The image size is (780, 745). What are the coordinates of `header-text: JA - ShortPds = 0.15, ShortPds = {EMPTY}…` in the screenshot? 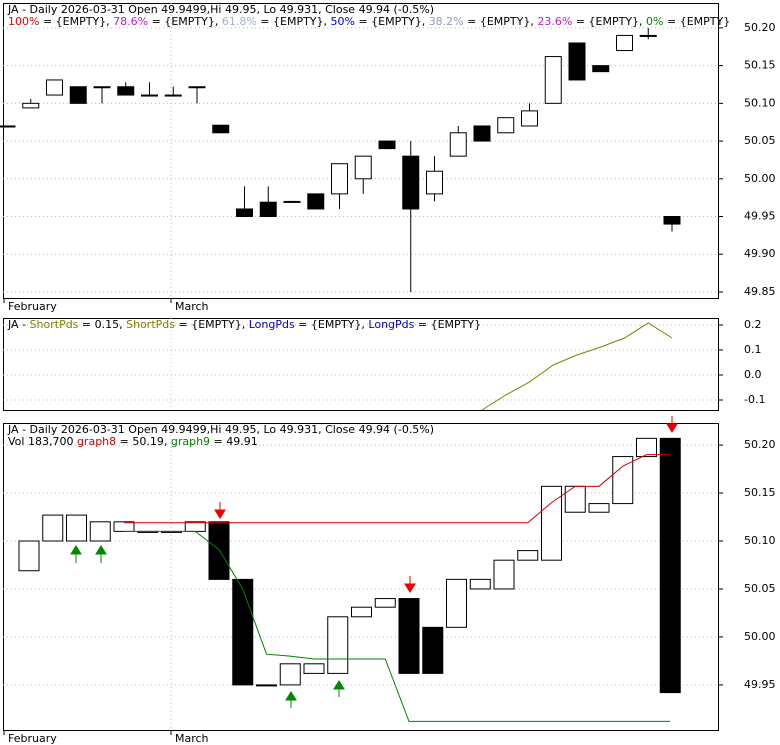 It's located at (244, 324).